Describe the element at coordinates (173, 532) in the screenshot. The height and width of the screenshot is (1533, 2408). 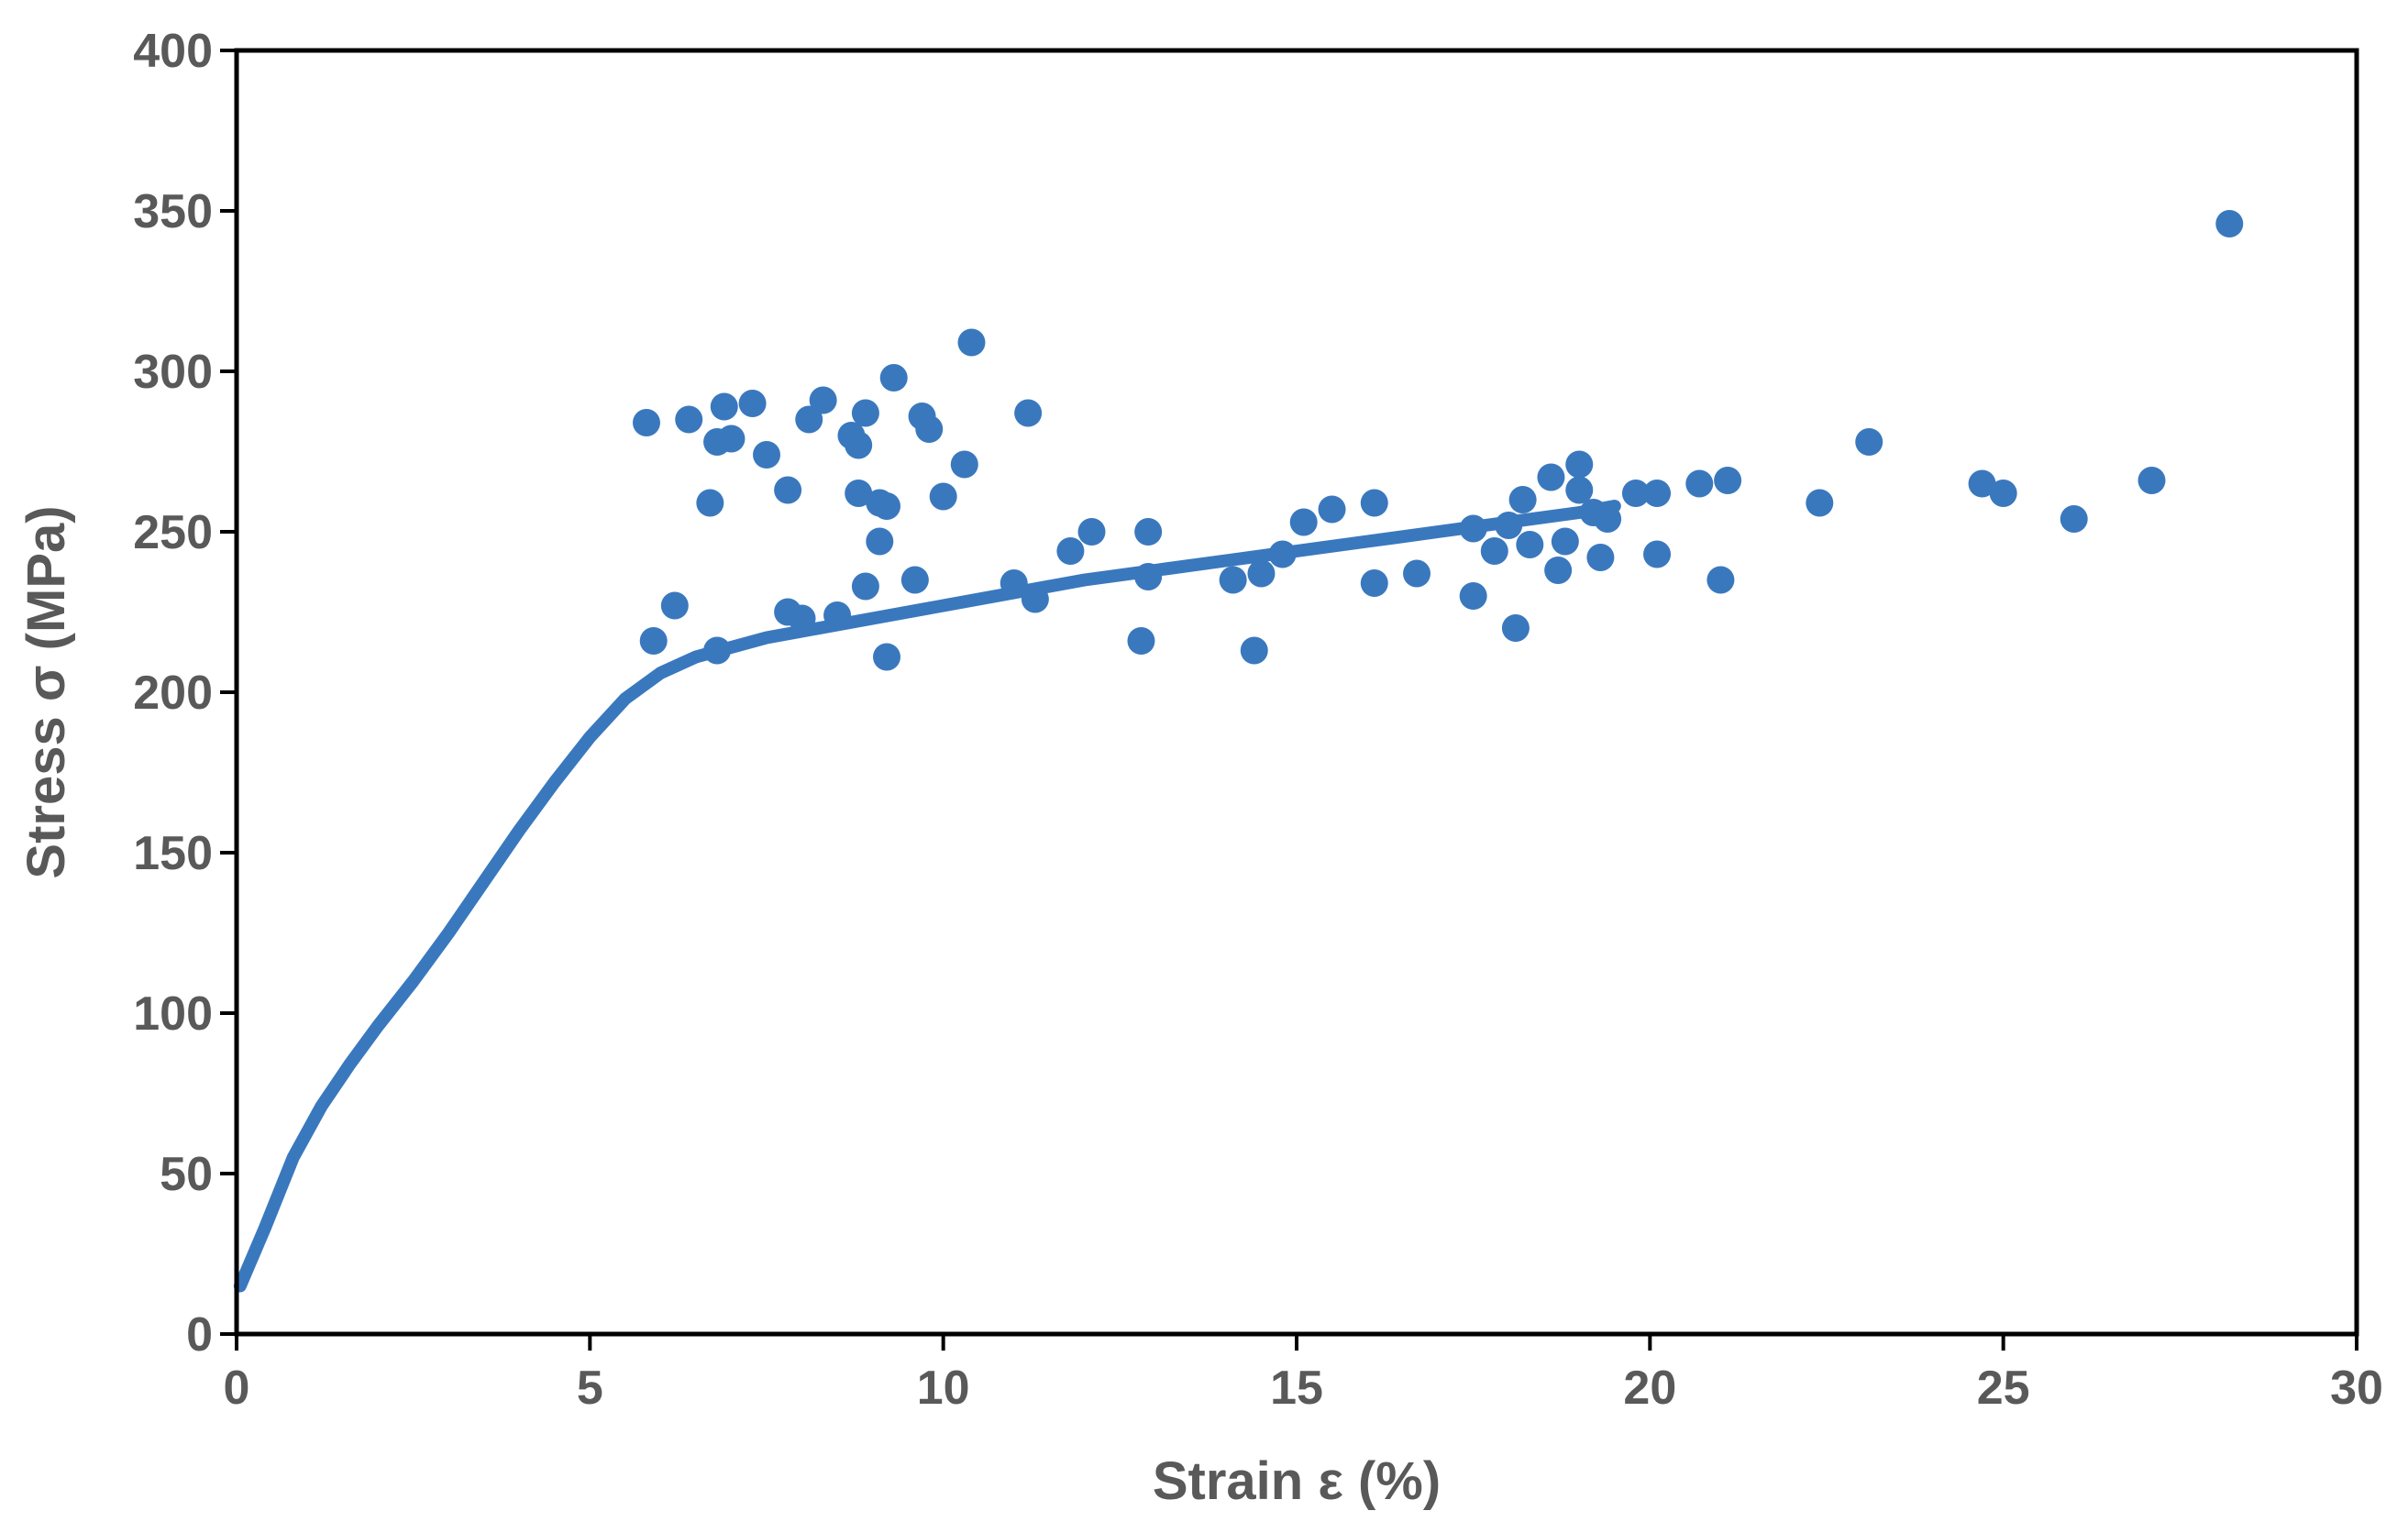
I see `y-tick-label: 250` at that location.